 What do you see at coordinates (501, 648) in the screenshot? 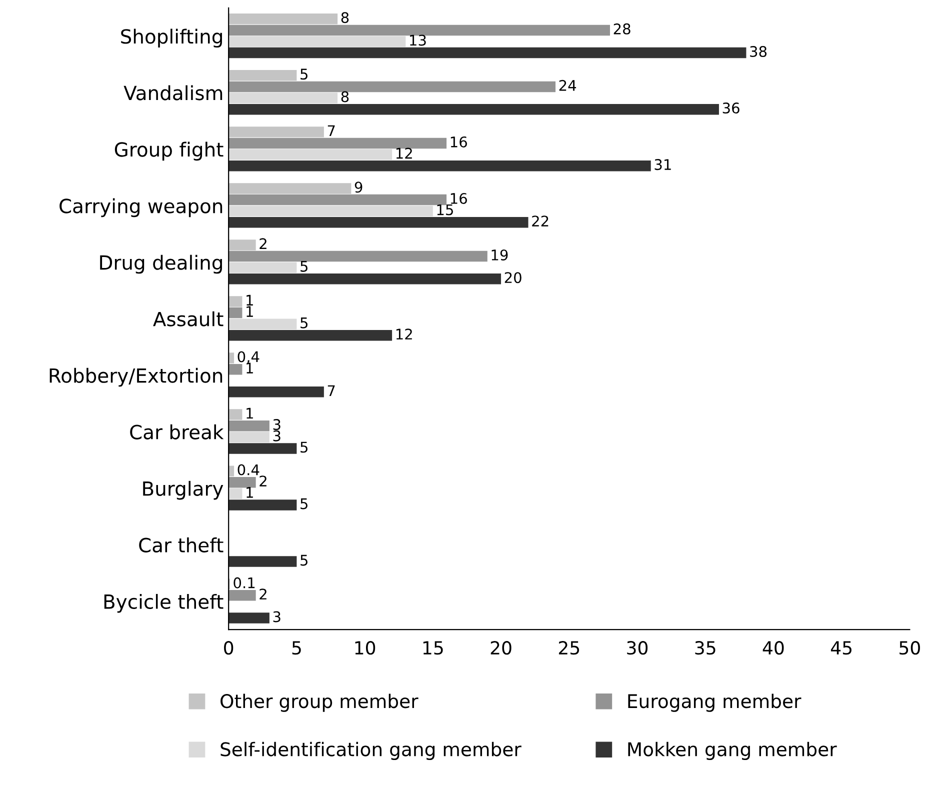
I see `x-tick-label: 20` at bounding box center [501, 648].